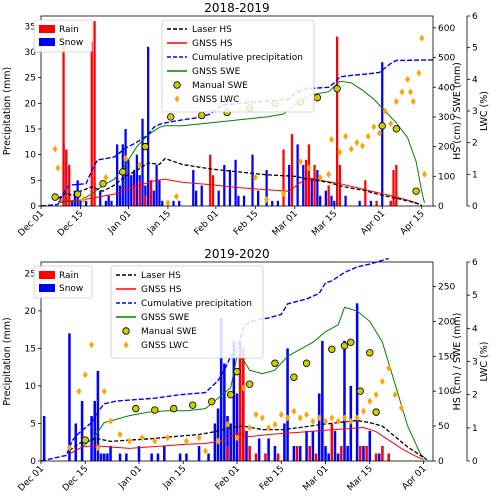 This screenshot has height=499, width=500. What do you see at coordinates (165, 318) in the screenshot?
I see `legend-label: GNSS SWE` at bounding box center [165, 318].